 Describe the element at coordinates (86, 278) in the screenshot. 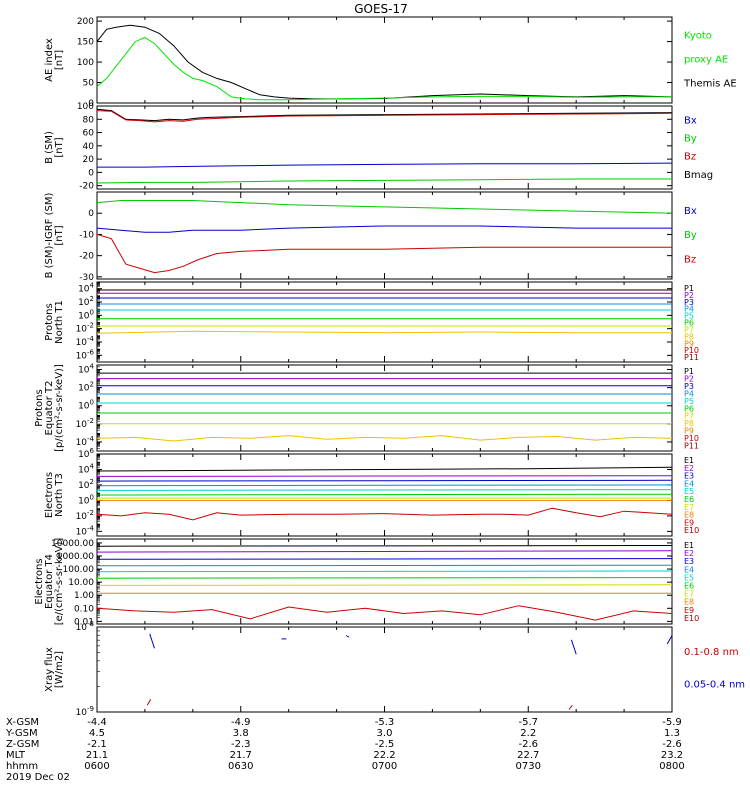

I see `y-tick-label: -30` at that location.